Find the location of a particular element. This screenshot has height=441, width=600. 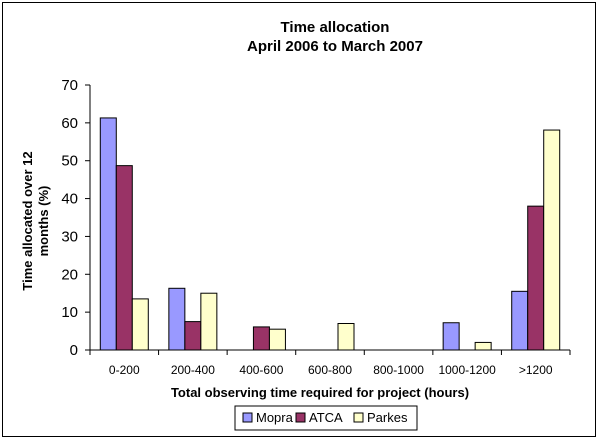

legend: Mopra ATCA Parkes is located at coordinates (326, 418).